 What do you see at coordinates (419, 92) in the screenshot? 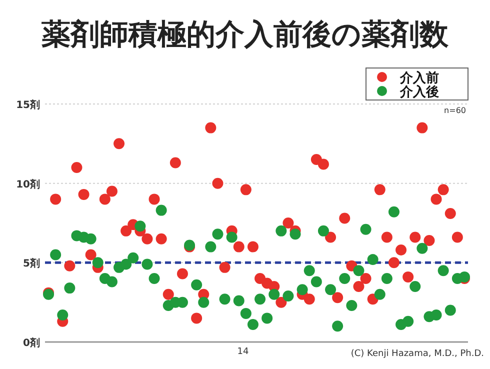
I see `legend-label: 介入後` at bounding box center [419, 92].